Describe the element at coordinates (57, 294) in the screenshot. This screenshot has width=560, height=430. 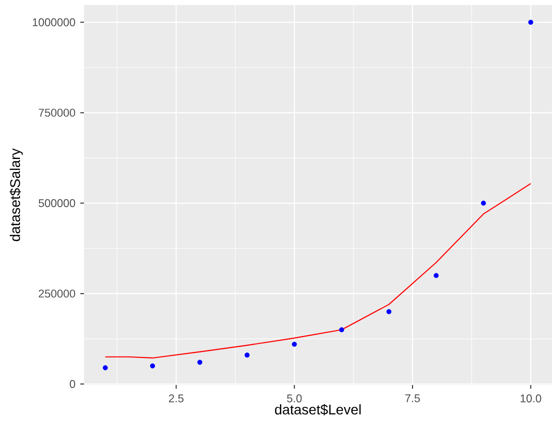
I see `y-tick-label: 250000` at that location.